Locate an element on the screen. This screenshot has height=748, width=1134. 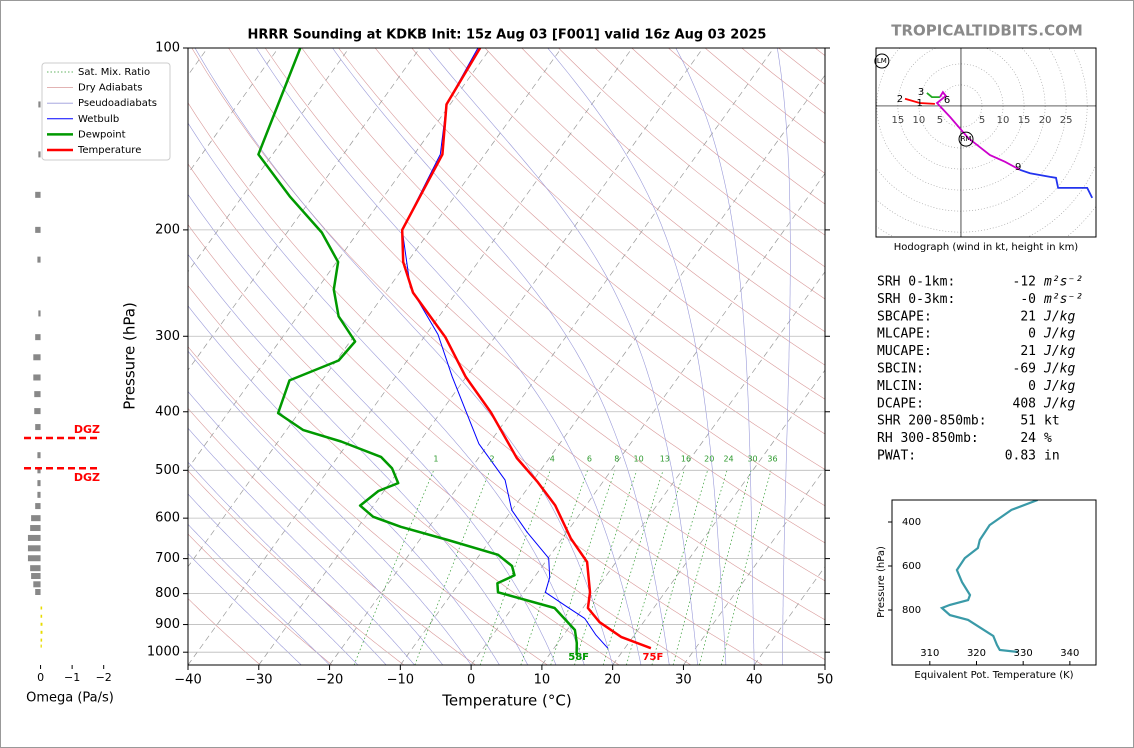
mixing-ratio-label: 4 is located at coordinates (552, 459).